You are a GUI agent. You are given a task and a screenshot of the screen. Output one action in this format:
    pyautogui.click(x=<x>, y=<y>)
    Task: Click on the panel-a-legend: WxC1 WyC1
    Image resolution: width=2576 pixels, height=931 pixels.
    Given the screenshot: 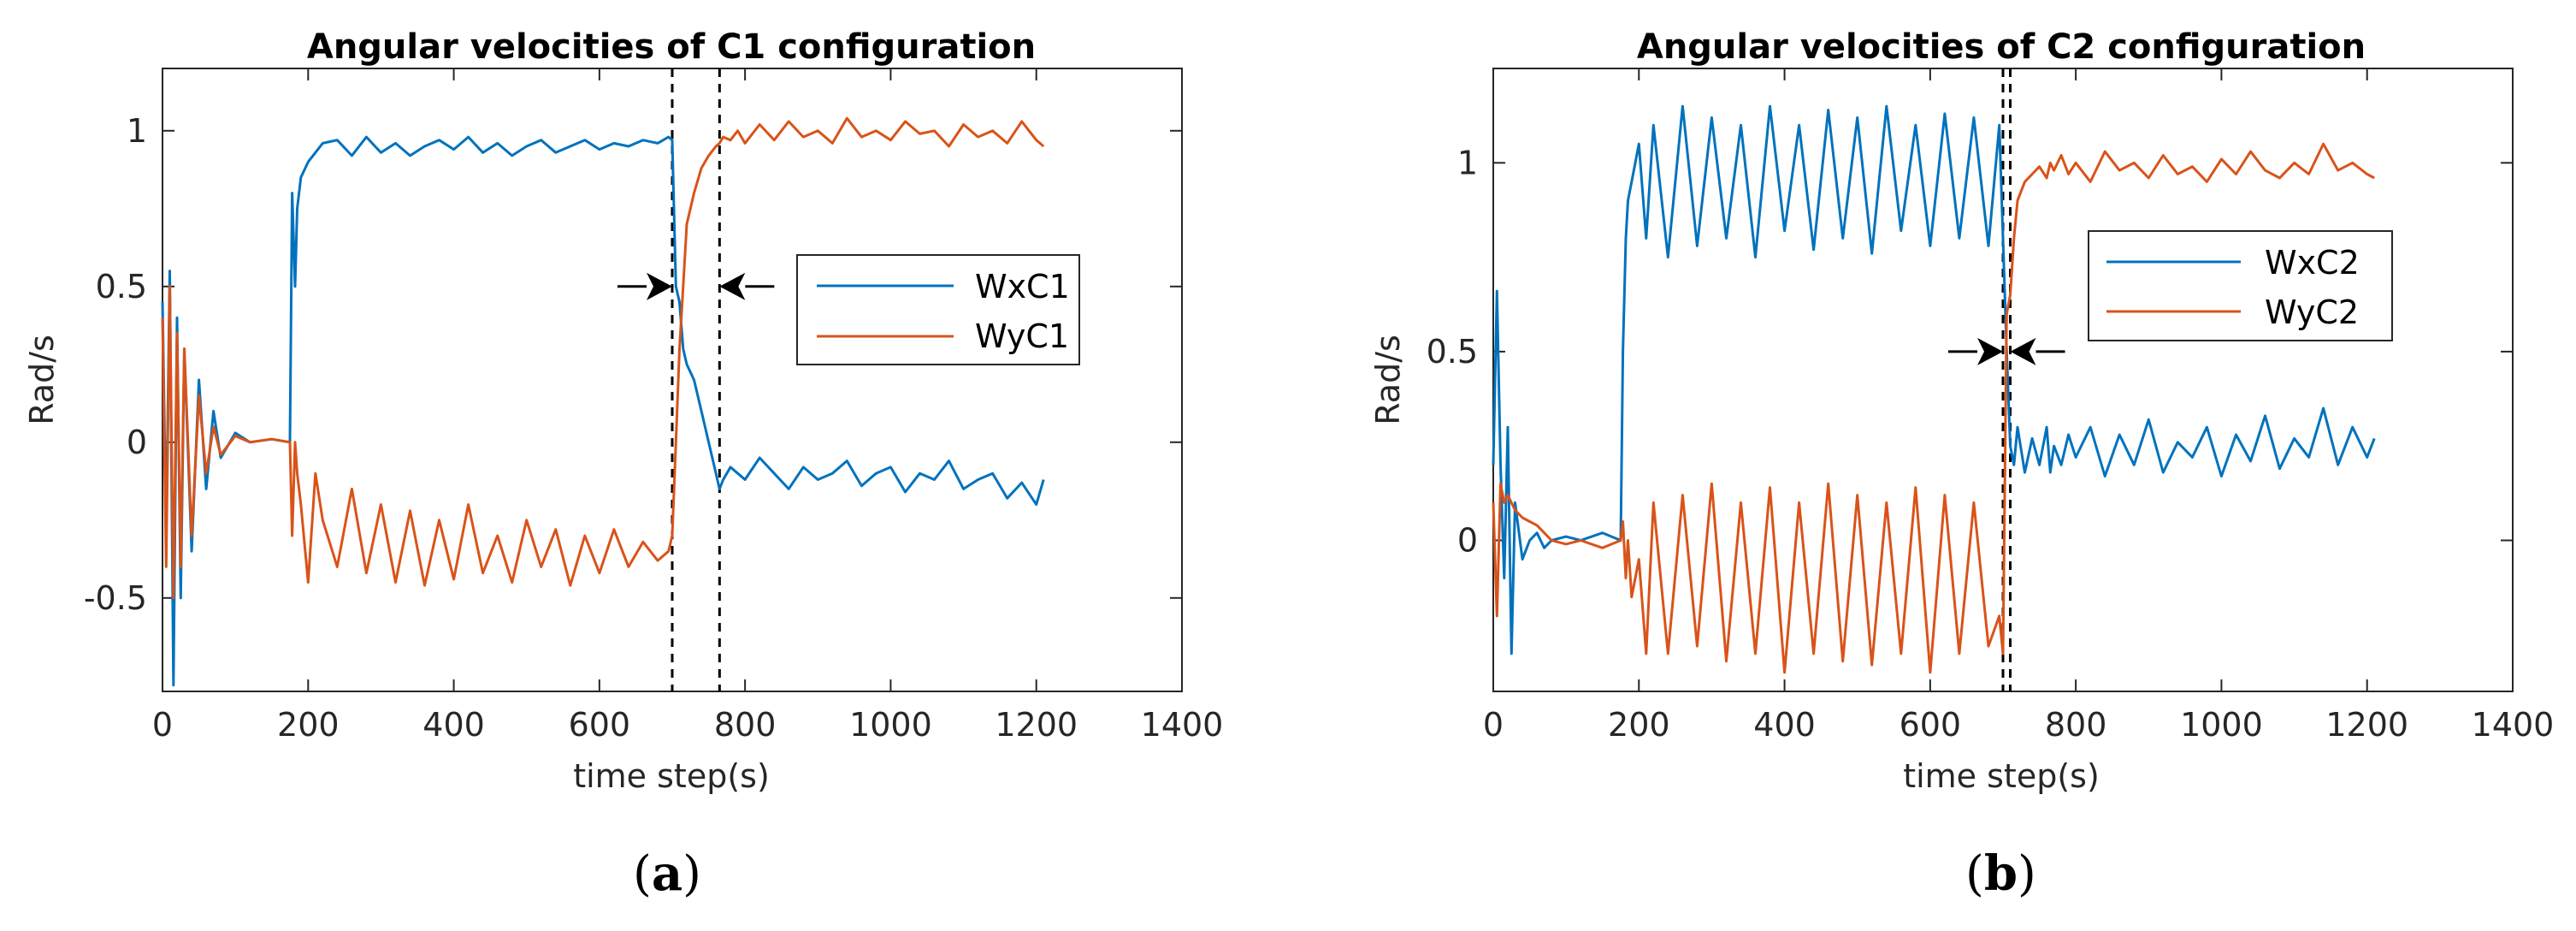 What is the action you would take?
    pyautogui.click(x=938, y=309)
    